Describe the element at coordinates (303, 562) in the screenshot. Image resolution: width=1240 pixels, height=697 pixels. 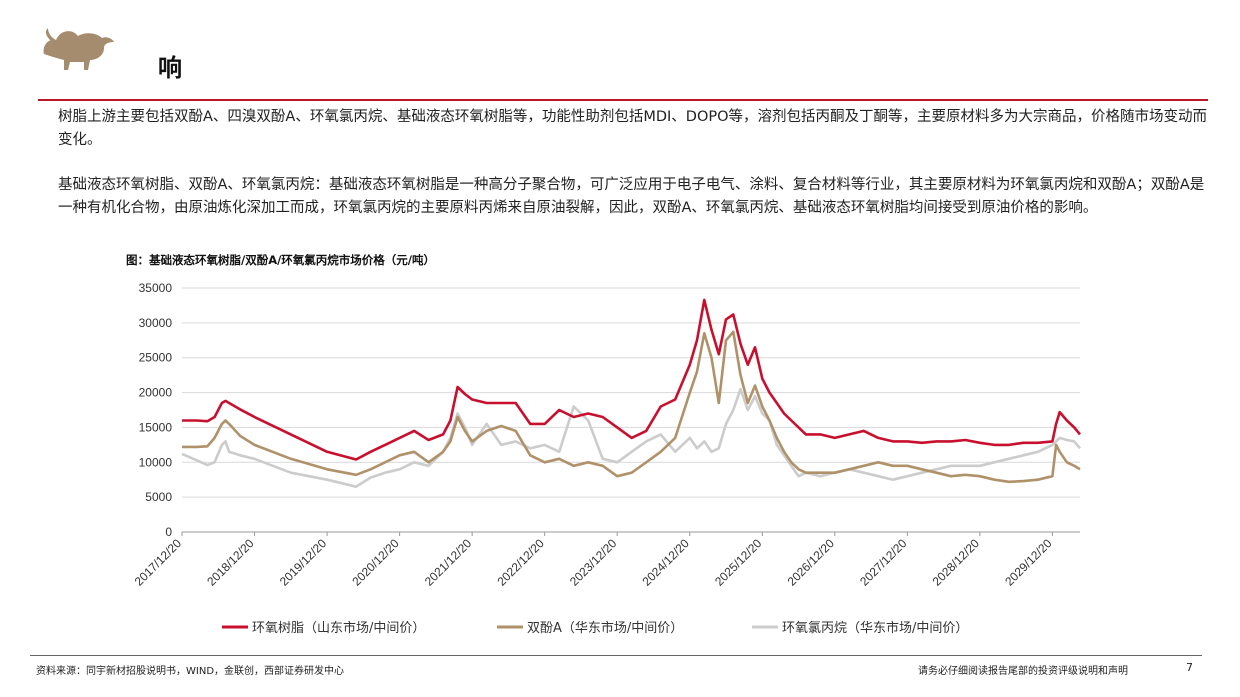
I see `x-tick-label: 2019/12/20` at that location.